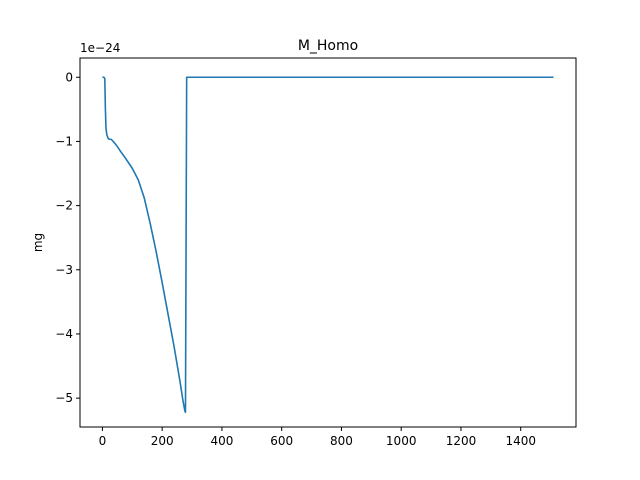 The width and height of the screenshot is (640, 480). Describe the element at coordinates (162, 441) in the screenshot. I see `x-tick-label: 200` at that location.